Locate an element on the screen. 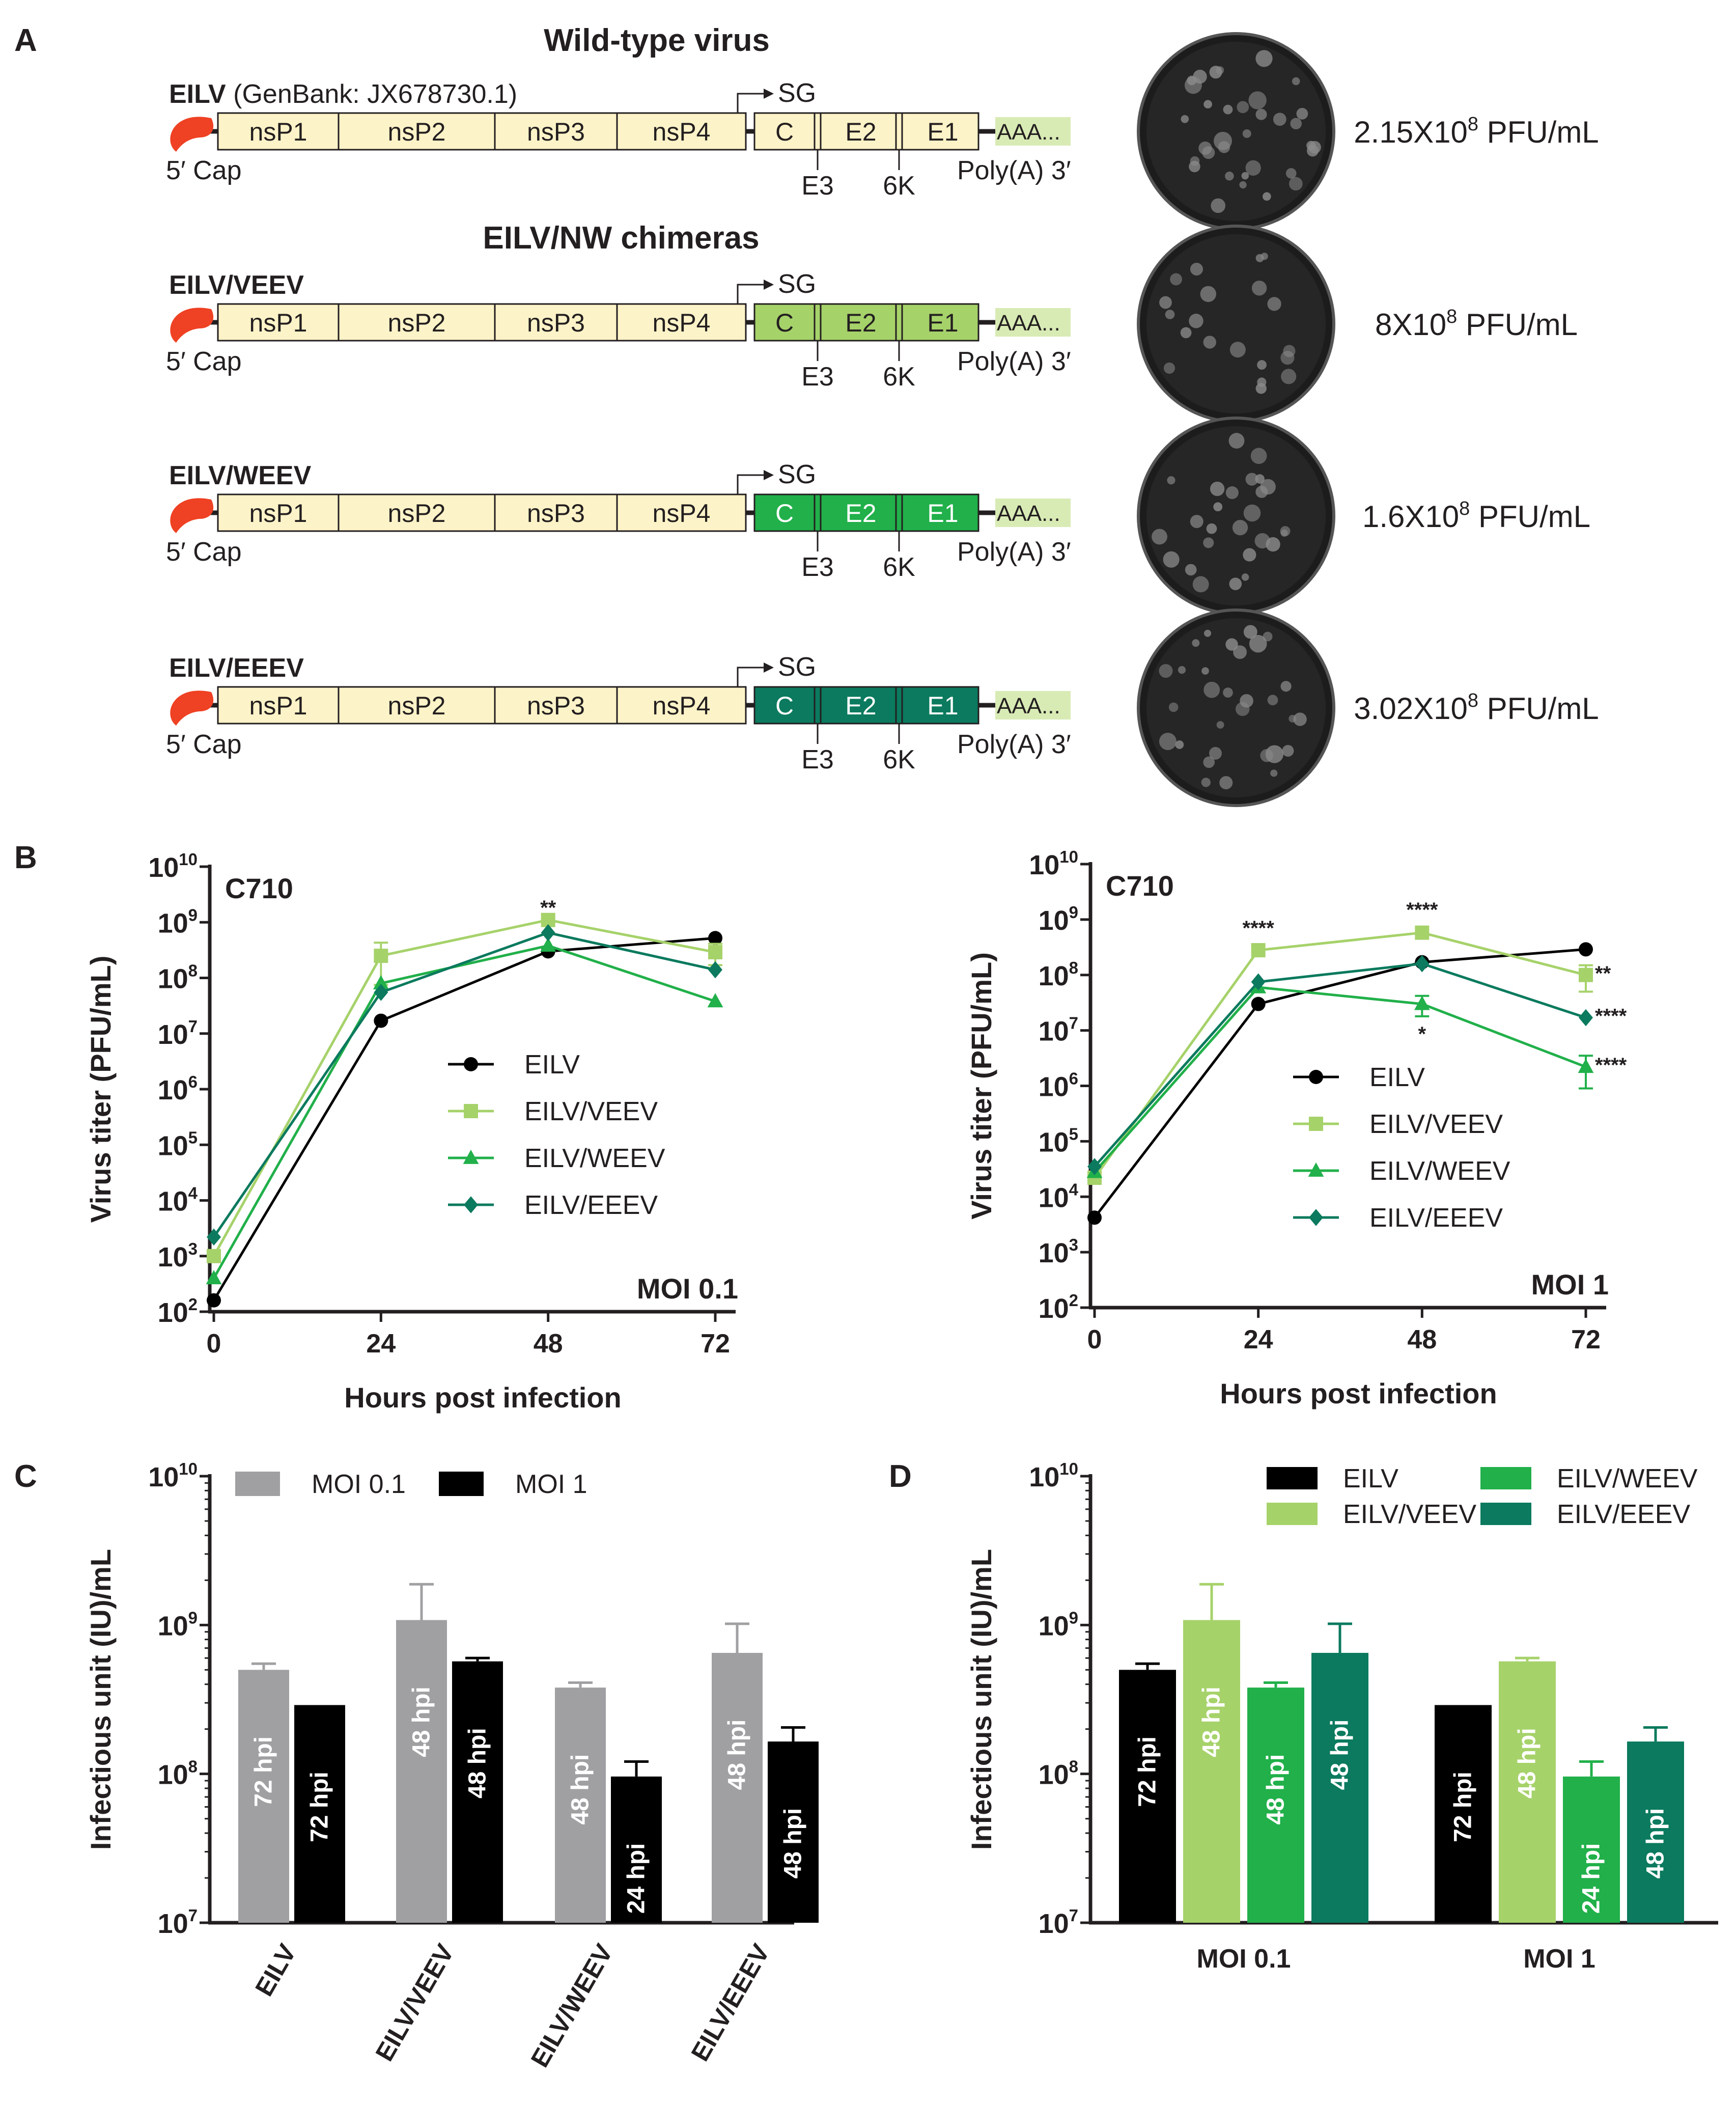 The image size is (1736, 2103). gene-label: E2 is located at coordinates (860, 705).